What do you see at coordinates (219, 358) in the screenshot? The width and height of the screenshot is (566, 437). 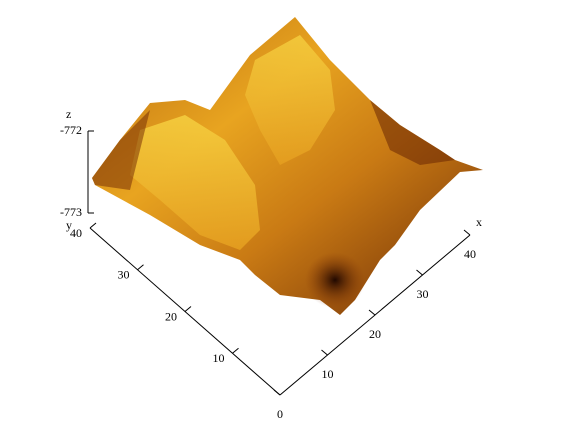 I see `y-tick-label: 10` at bounding box center [219, 358].